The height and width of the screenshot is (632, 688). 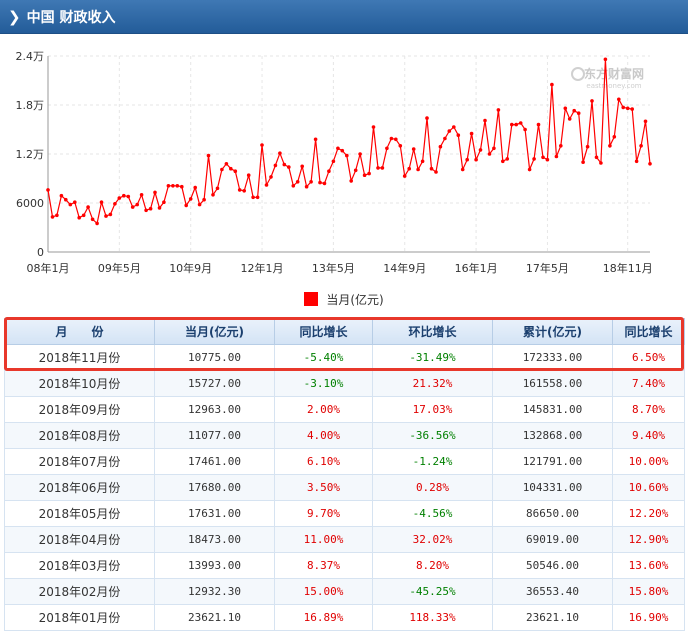 I want to click on cell-current: 13993.00, so click(x=214, y=565).